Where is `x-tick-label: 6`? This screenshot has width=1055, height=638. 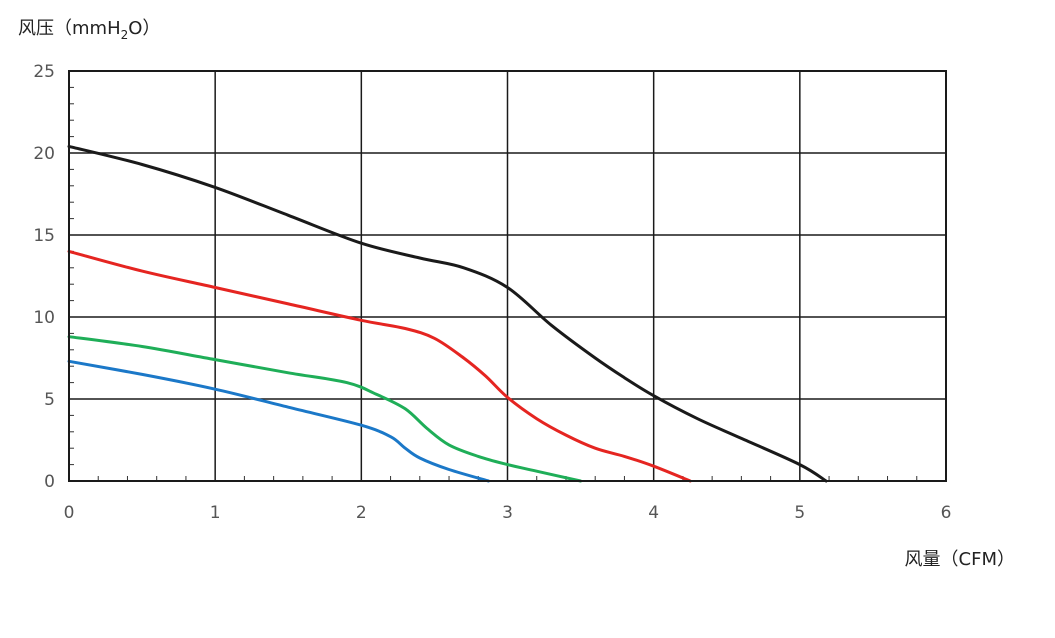 x-tick-label: 6 is located at coordinates (946, 513).